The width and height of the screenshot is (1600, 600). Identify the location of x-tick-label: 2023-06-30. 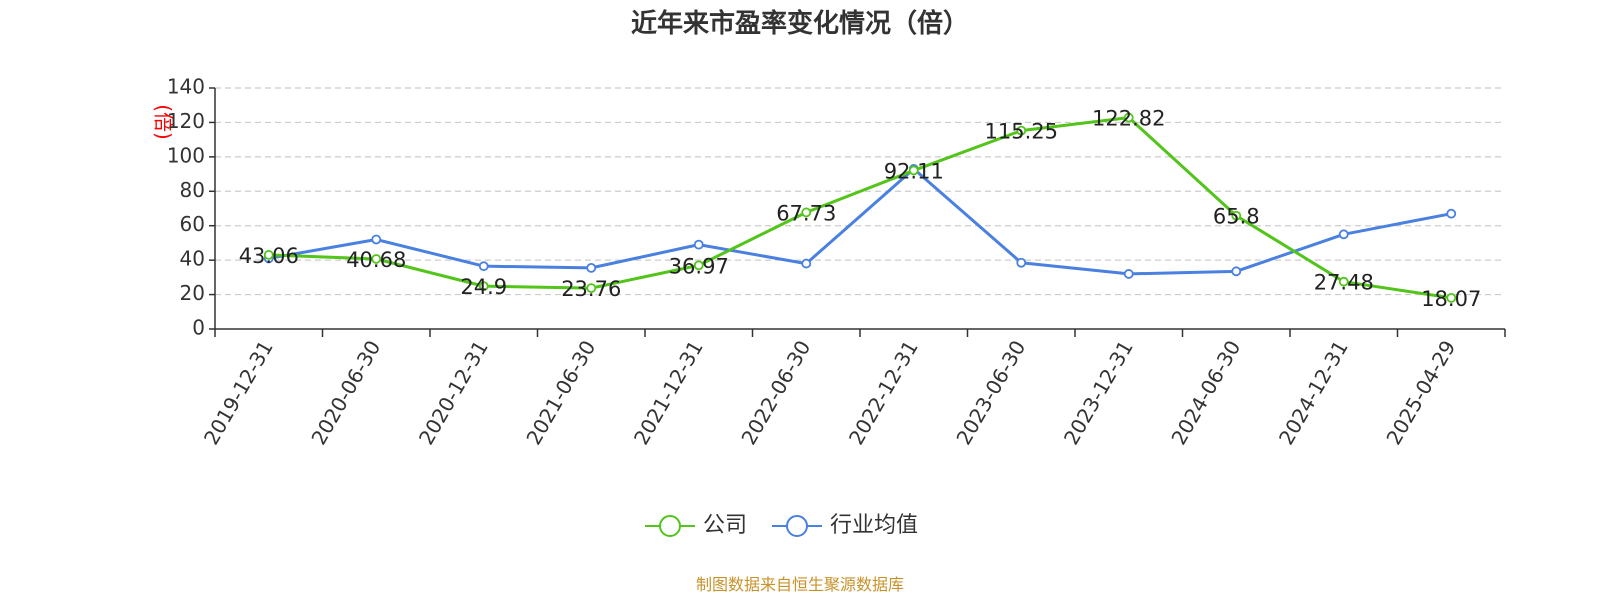
(990, 392).